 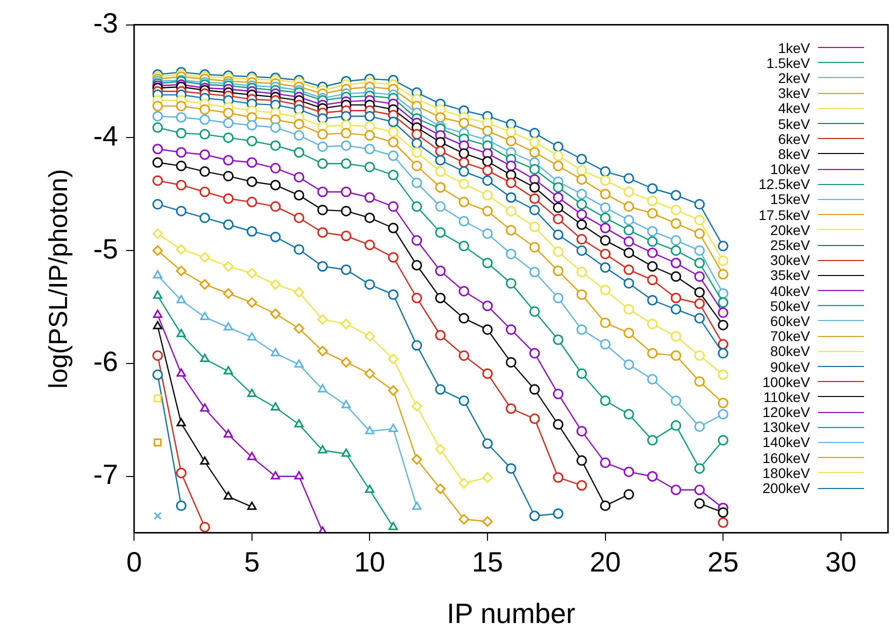 What do you see at coordinates (784, 214) in the screenshot?
I see `legend-label: 17.5keV` at bounding box center [784, 214].